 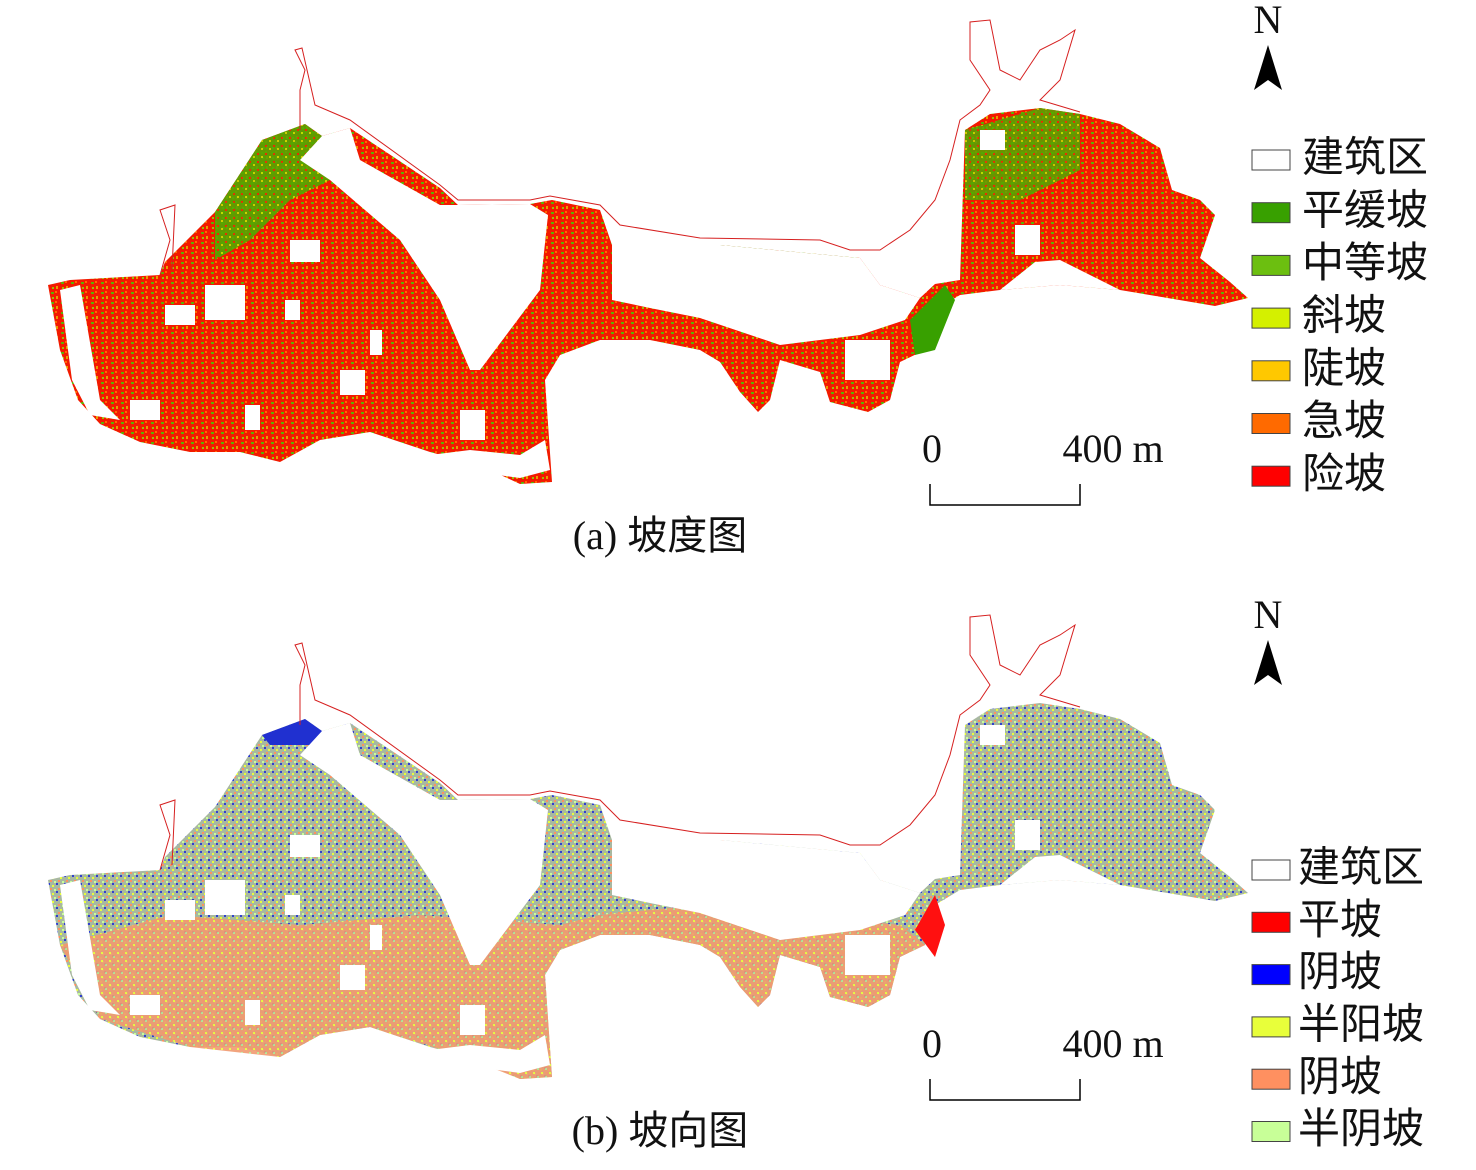 What do you see at coordinates (1344, 317) in the screenshot?
I see `legend-label: 斜坡` at bounding box center [1344, 317].